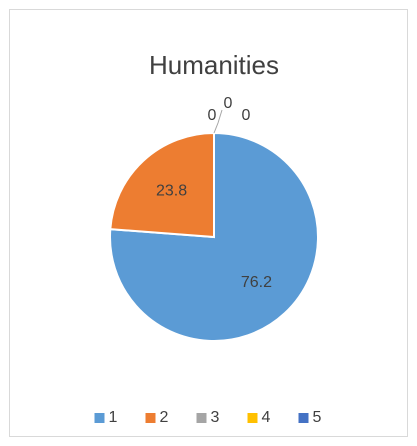 The image size is (417, 446). Describe the element at coordinates (266, 417) in the screenshot. I see `legend-label: 4` at that location.